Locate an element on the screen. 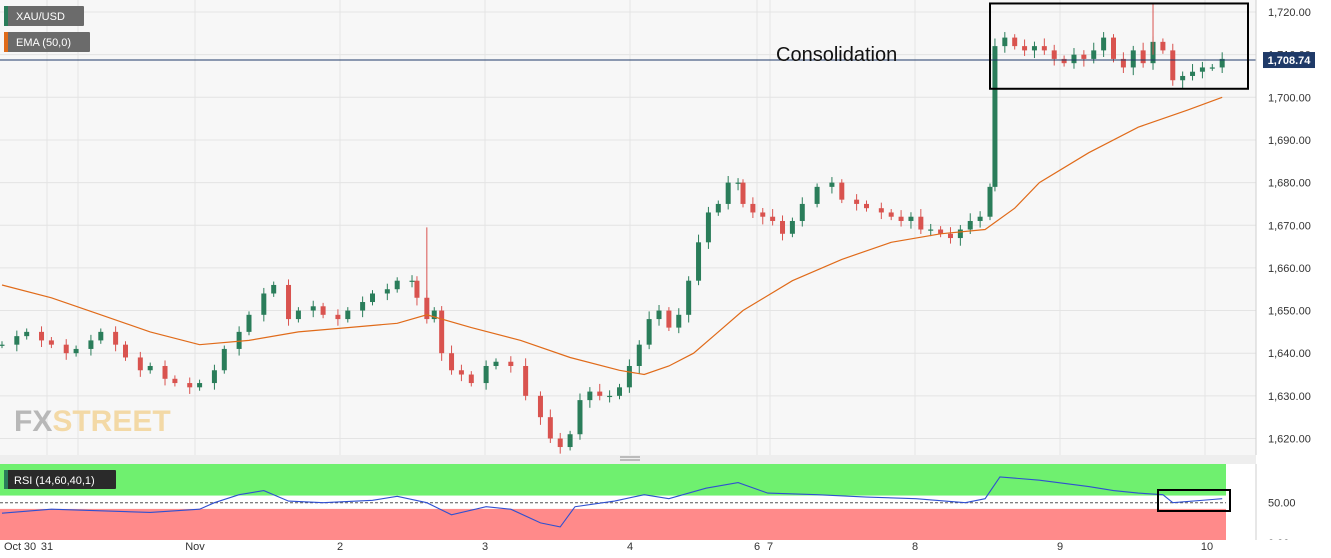 The height and width of the screenshot is (558, 1331). time-tick-label: 10 is located at coordinates (1207, 547).